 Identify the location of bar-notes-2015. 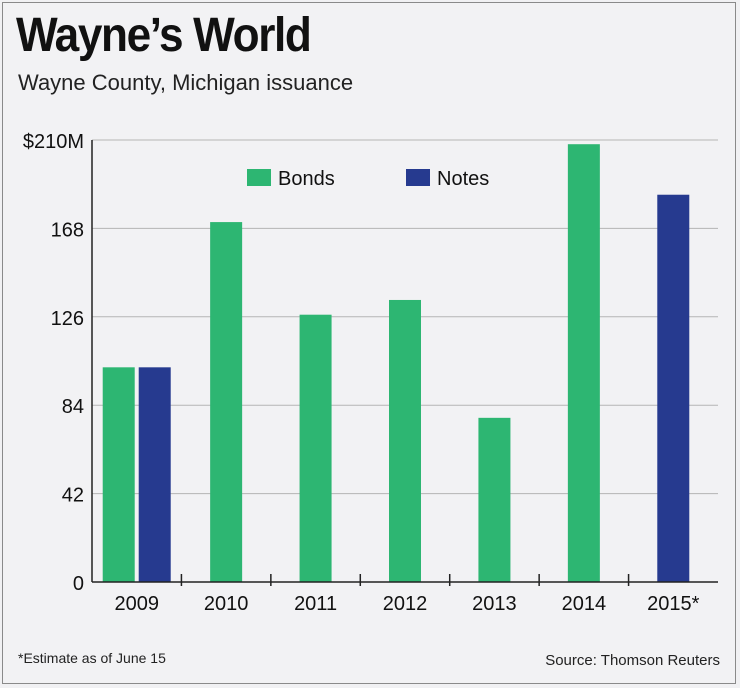
(673, 388).